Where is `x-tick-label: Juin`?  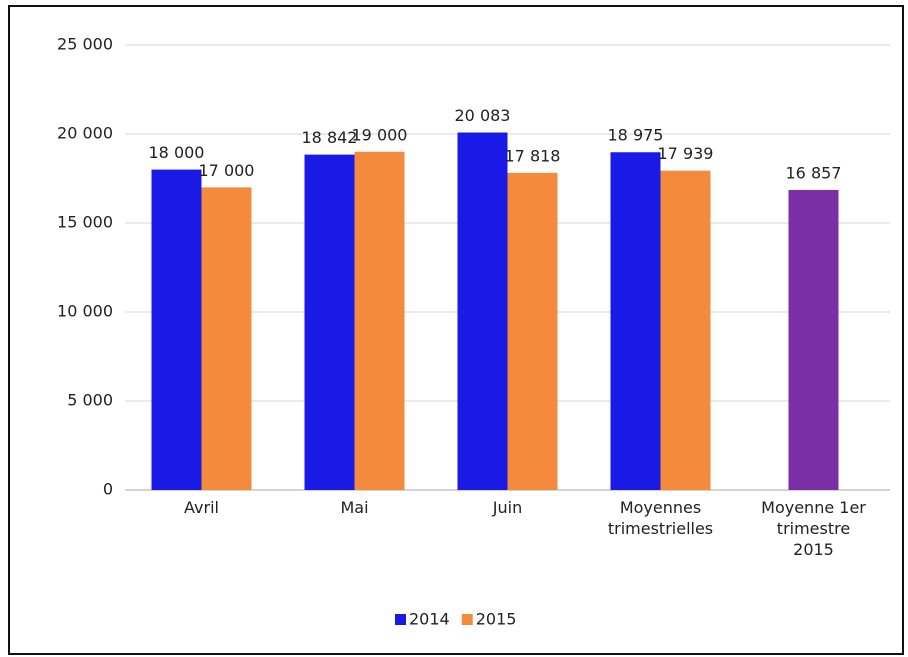
x-tick-label: Juin is located at coordinates (507, 507).